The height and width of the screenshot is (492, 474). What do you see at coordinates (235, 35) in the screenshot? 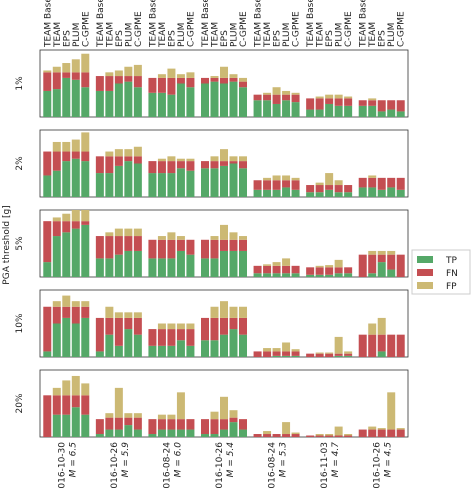
I see `method-label: PLUM` at bounding box center [235, 35].